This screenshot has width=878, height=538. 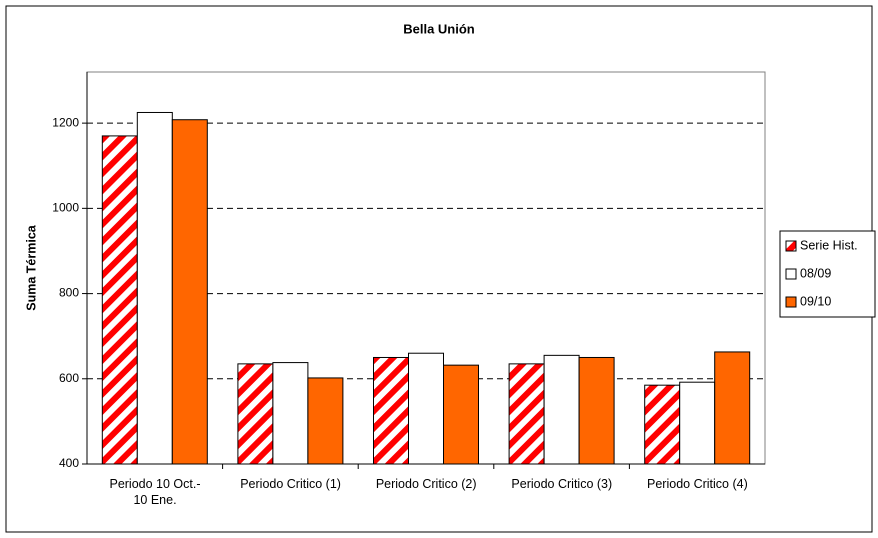 I want to click on y-tick-label: 800, so click(x=69, y=293).